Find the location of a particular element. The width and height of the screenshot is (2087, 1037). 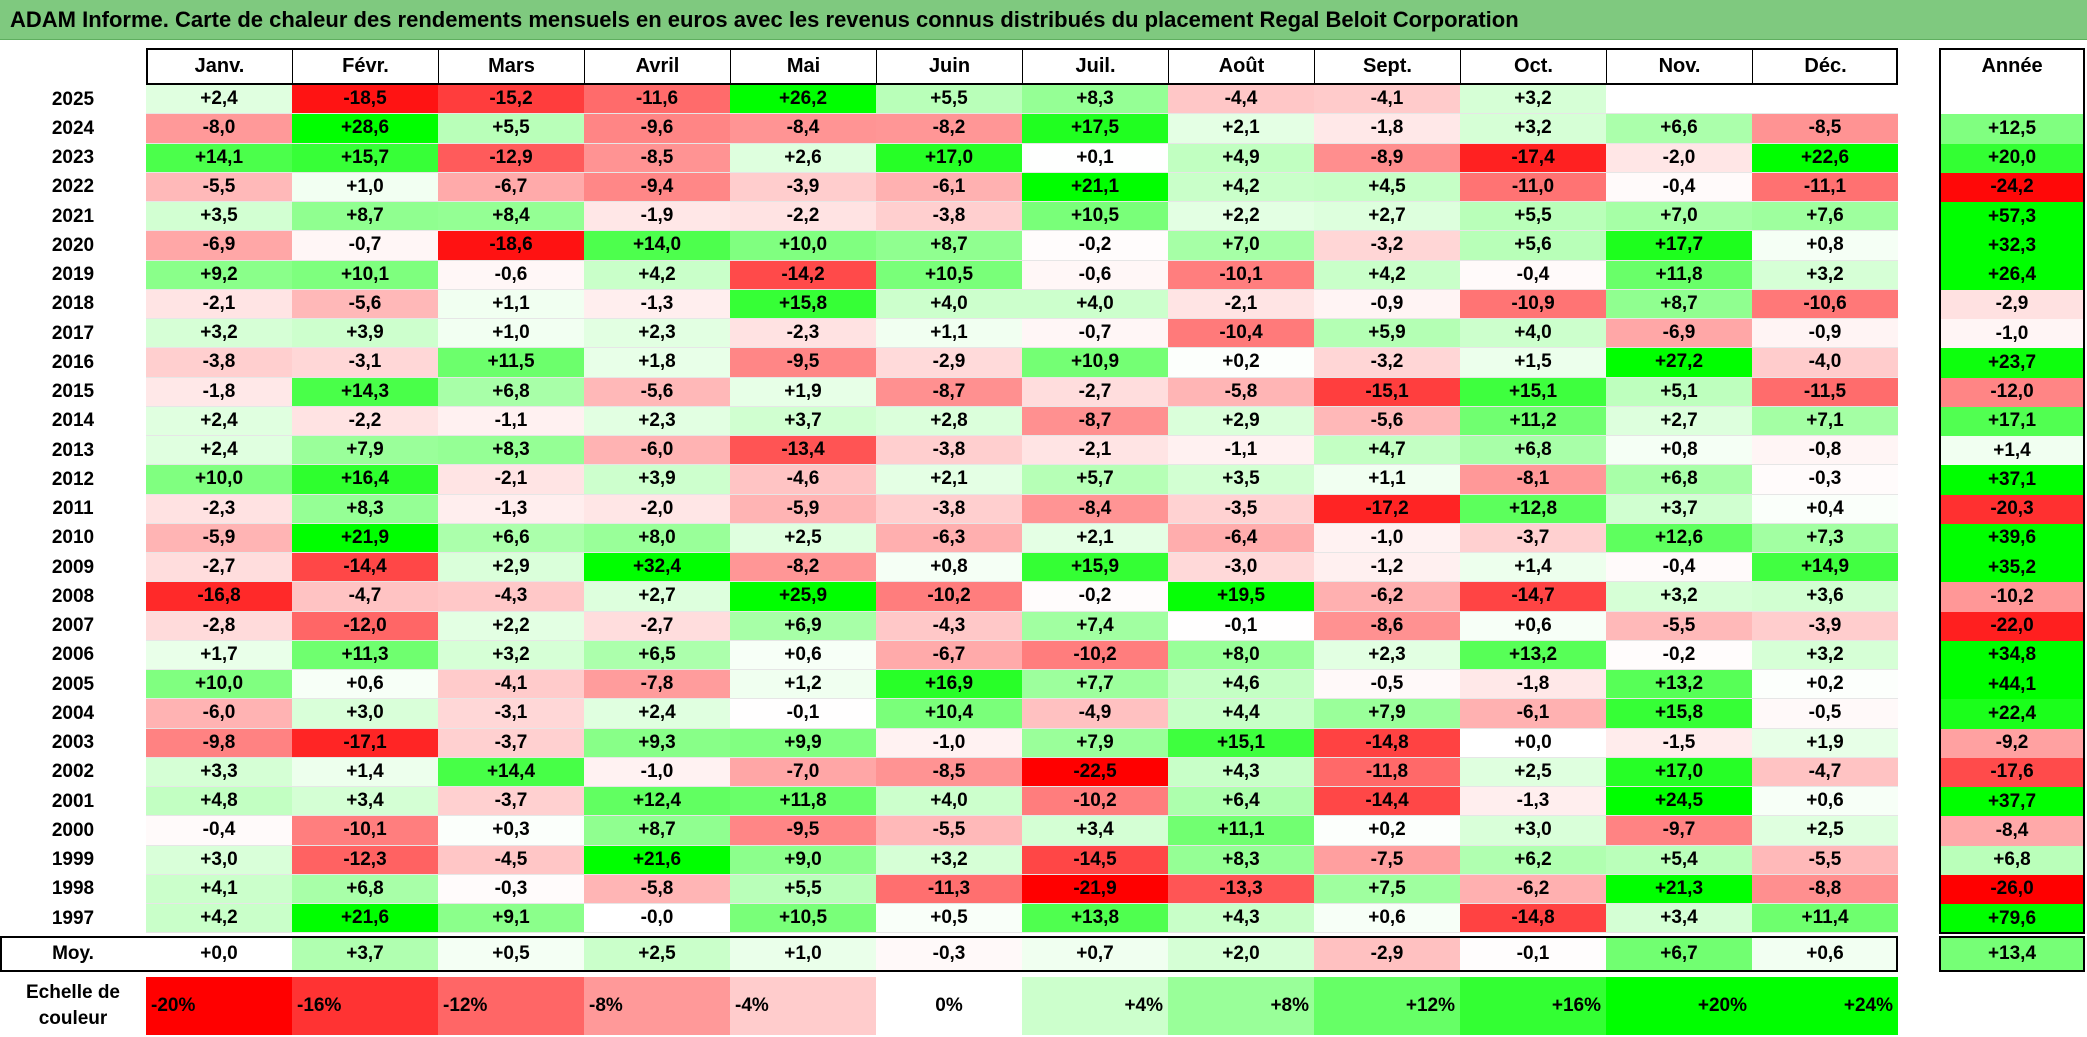

heatmap-cell: +3,9 is located at coordinates (365, 334).